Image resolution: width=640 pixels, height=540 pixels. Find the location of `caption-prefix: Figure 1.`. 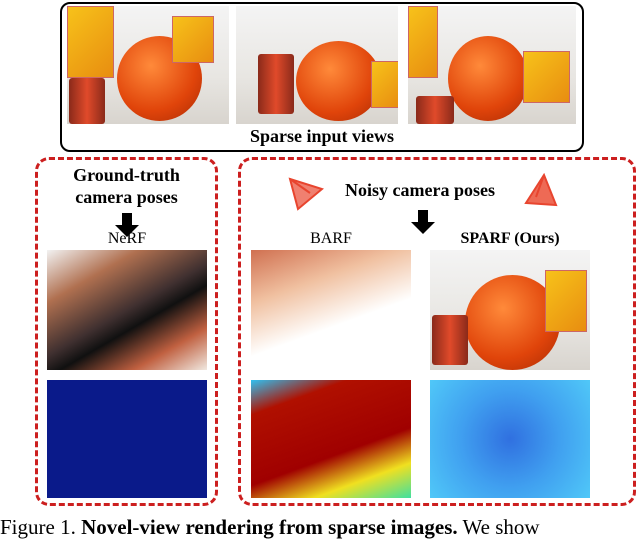

caption-prefix: Figure 1. is located at coordinates (38, 527).